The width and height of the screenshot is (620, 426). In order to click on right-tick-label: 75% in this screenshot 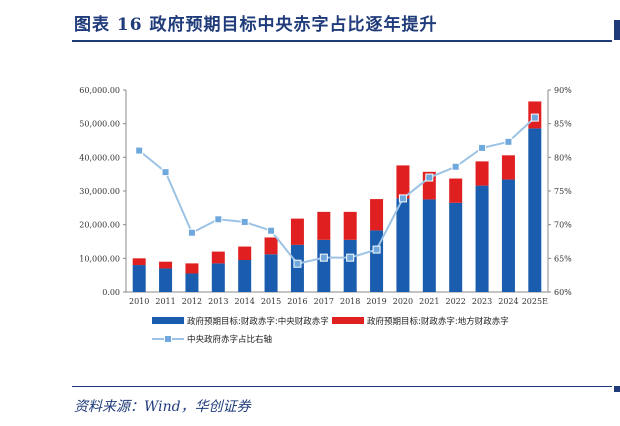, I will do `click(563, 191)`.